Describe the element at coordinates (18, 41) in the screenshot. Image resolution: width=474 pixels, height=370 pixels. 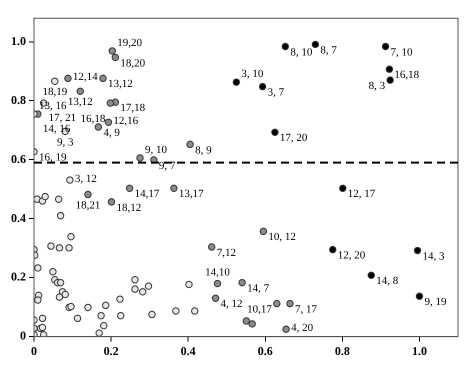
I see `y-tick-label: 1.0` at that location.